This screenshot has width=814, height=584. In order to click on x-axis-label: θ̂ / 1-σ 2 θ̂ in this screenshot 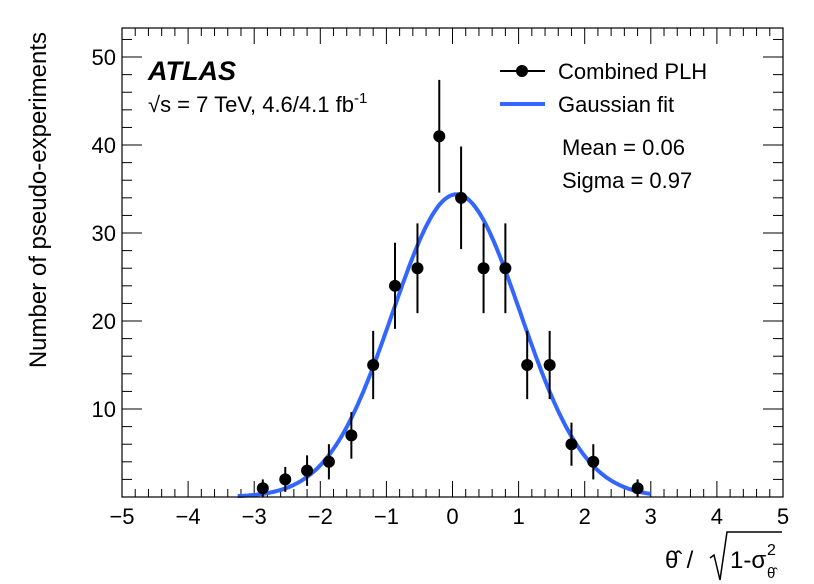, I will do `click(723, 556)`.